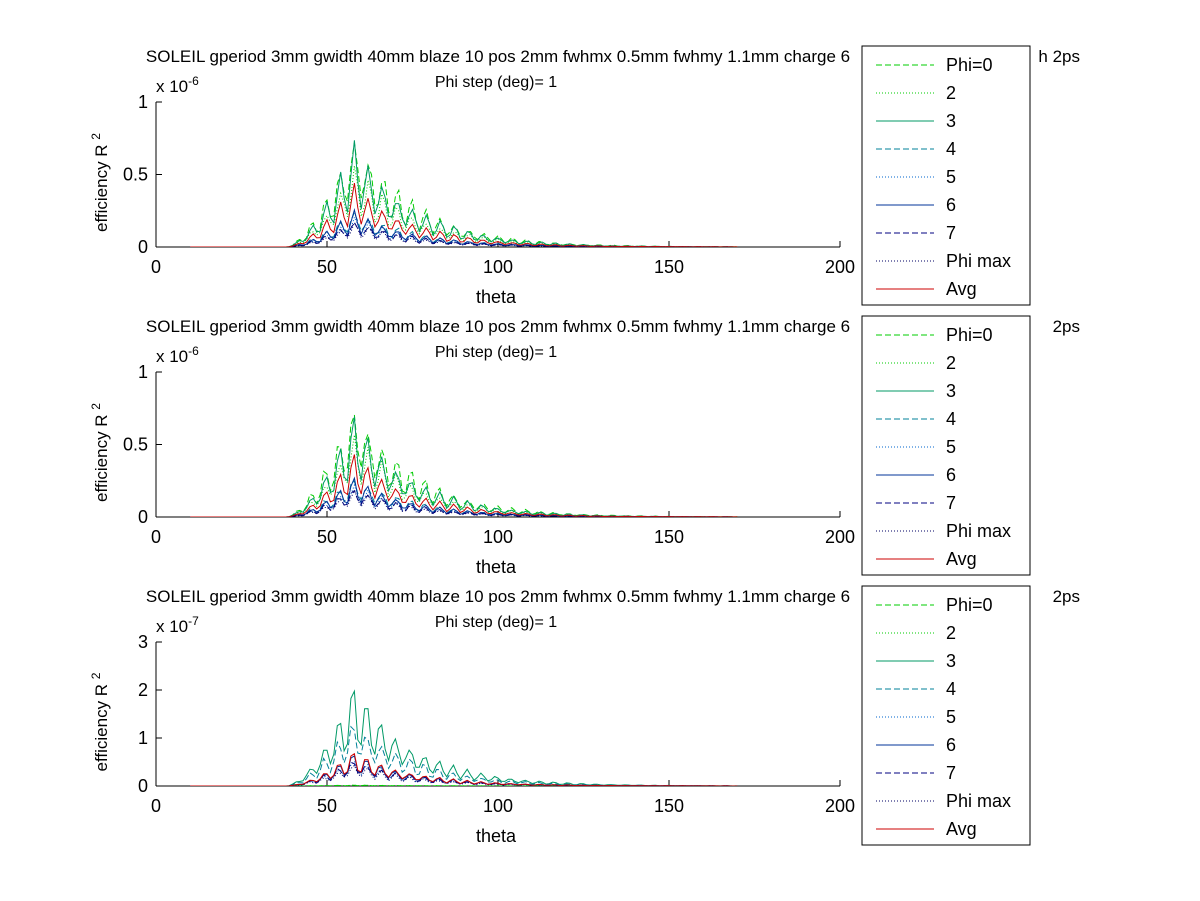 This screenshot has width=1200, height=901. I want to click on y-tick-label: 2, so click(143, 690).